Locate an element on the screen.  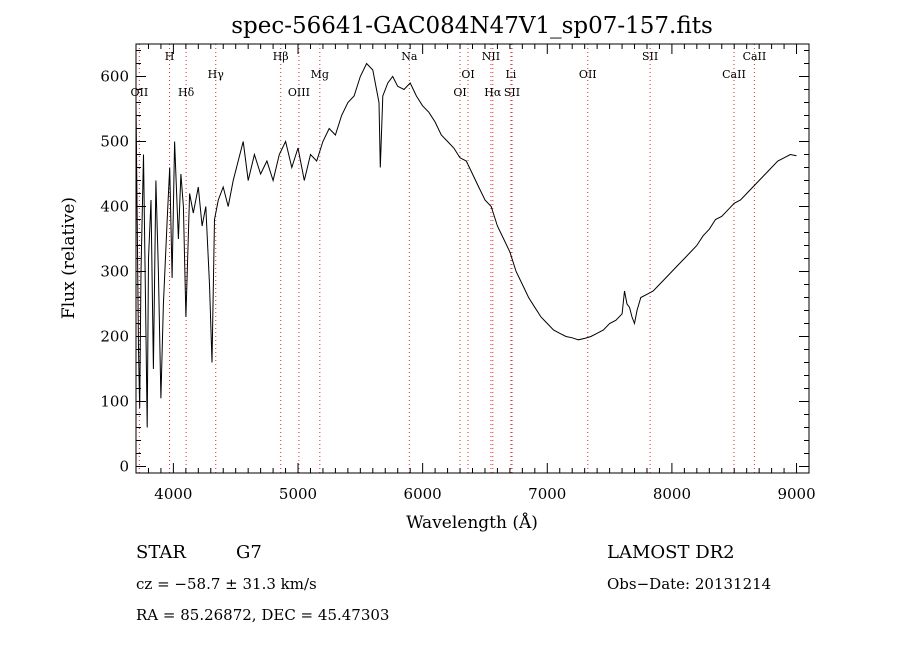
spectral-line-label: OIII is located at coordinates (299, 92).